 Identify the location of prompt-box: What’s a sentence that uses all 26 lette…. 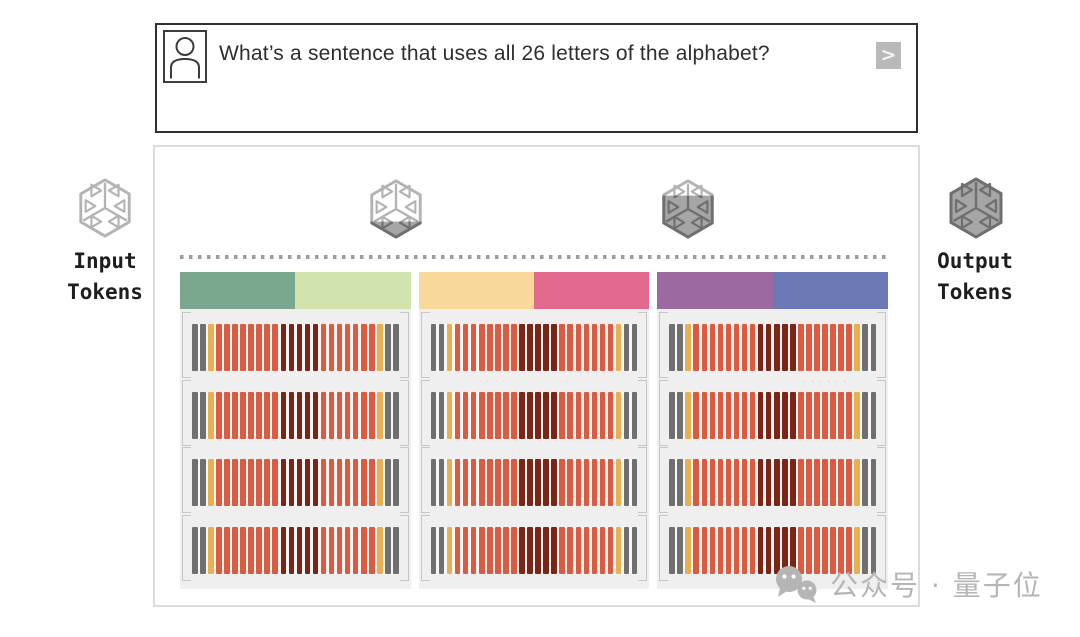
(536, 78).